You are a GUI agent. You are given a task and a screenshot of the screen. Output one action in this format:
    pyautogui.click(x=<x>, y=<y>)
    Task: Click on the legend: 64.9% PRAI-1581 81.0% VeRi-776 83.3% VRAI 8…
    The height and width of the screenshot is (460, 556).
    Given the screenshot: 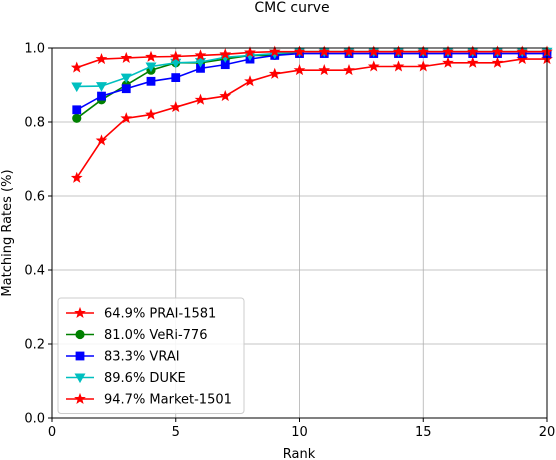 What is the action you would take?
    pyautogui.click(x=151, y=355)
    